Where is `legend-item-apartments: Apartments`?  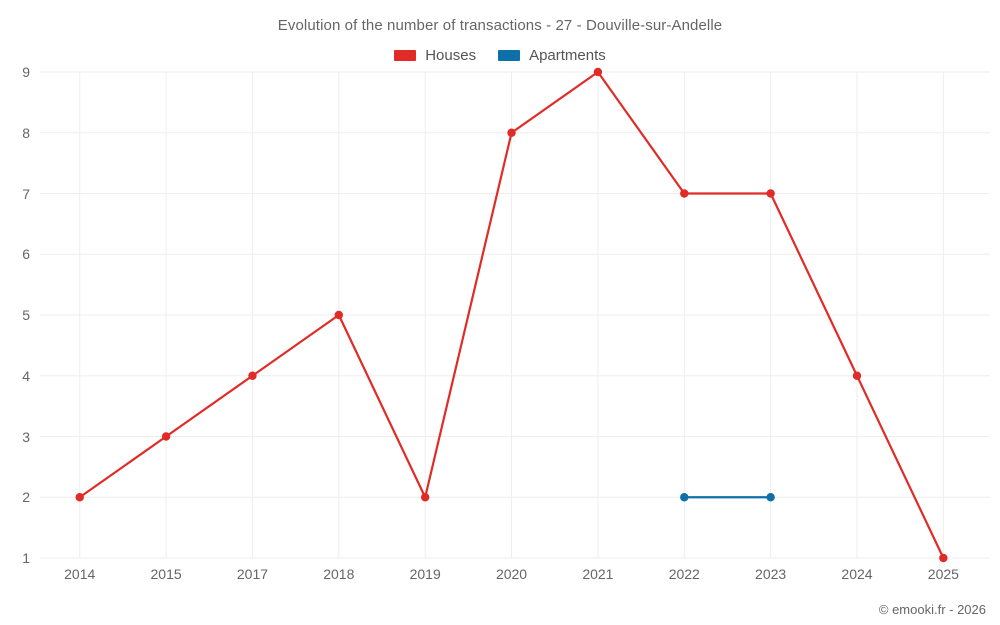 legend-item-apartments: Apartments is located at coordinates (552, 55).